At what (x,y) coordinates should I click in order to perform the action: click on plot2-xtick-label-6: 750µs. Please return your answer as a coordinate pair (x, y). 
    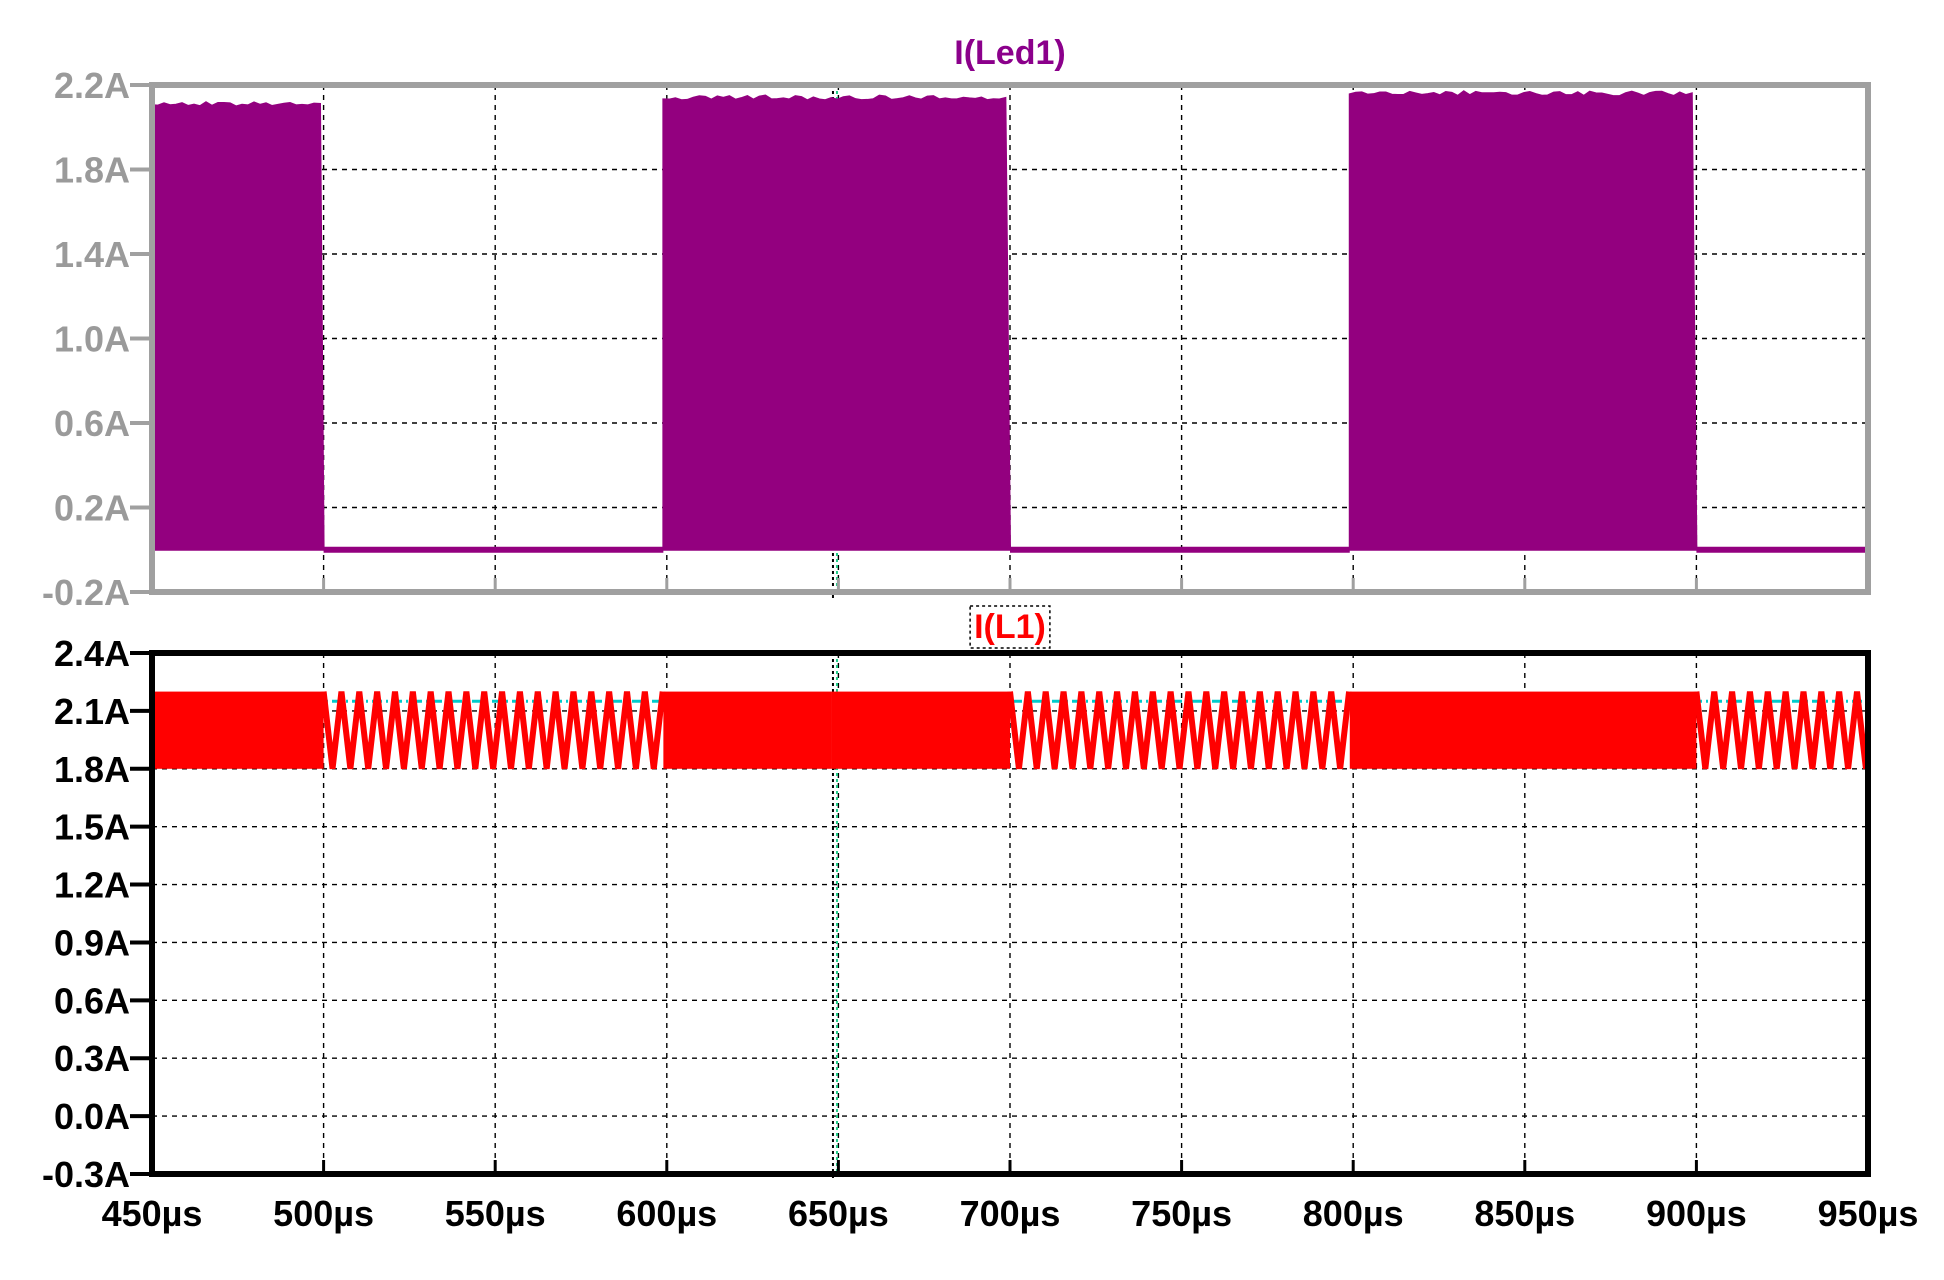
    Looking at the image, I should click on (1181, 1213).